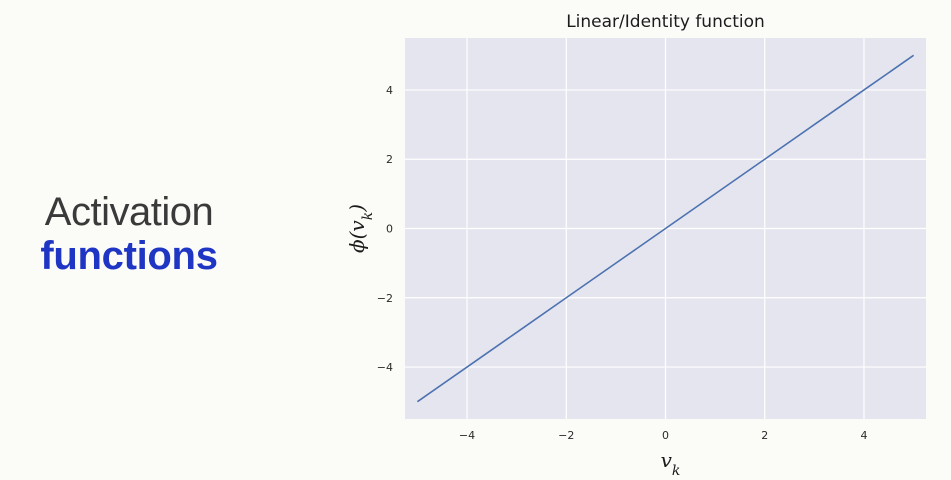  I want to click on slide-title-line1: Activation, so click(129, 212).